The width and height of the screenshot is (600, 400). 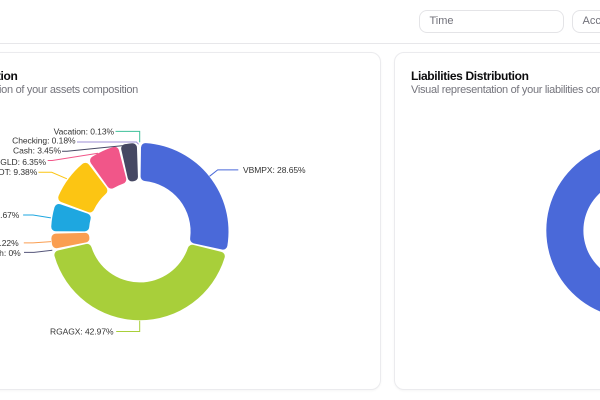 I want to click on svg-text: VMRXX: 3.22%, so click(x=9, y=243).